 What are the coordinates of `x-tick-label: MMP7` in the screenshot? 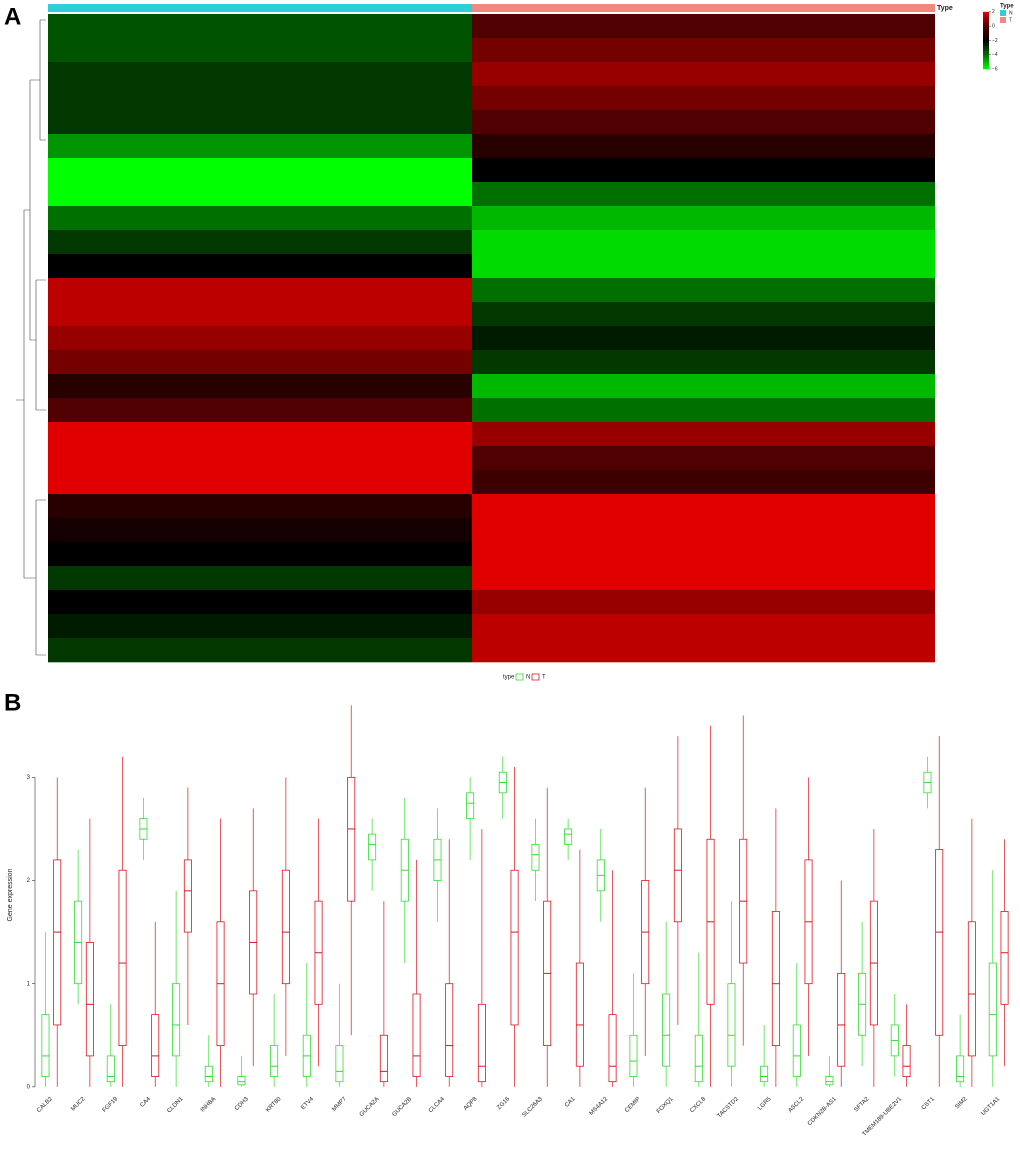 It's located at (339, 1104).